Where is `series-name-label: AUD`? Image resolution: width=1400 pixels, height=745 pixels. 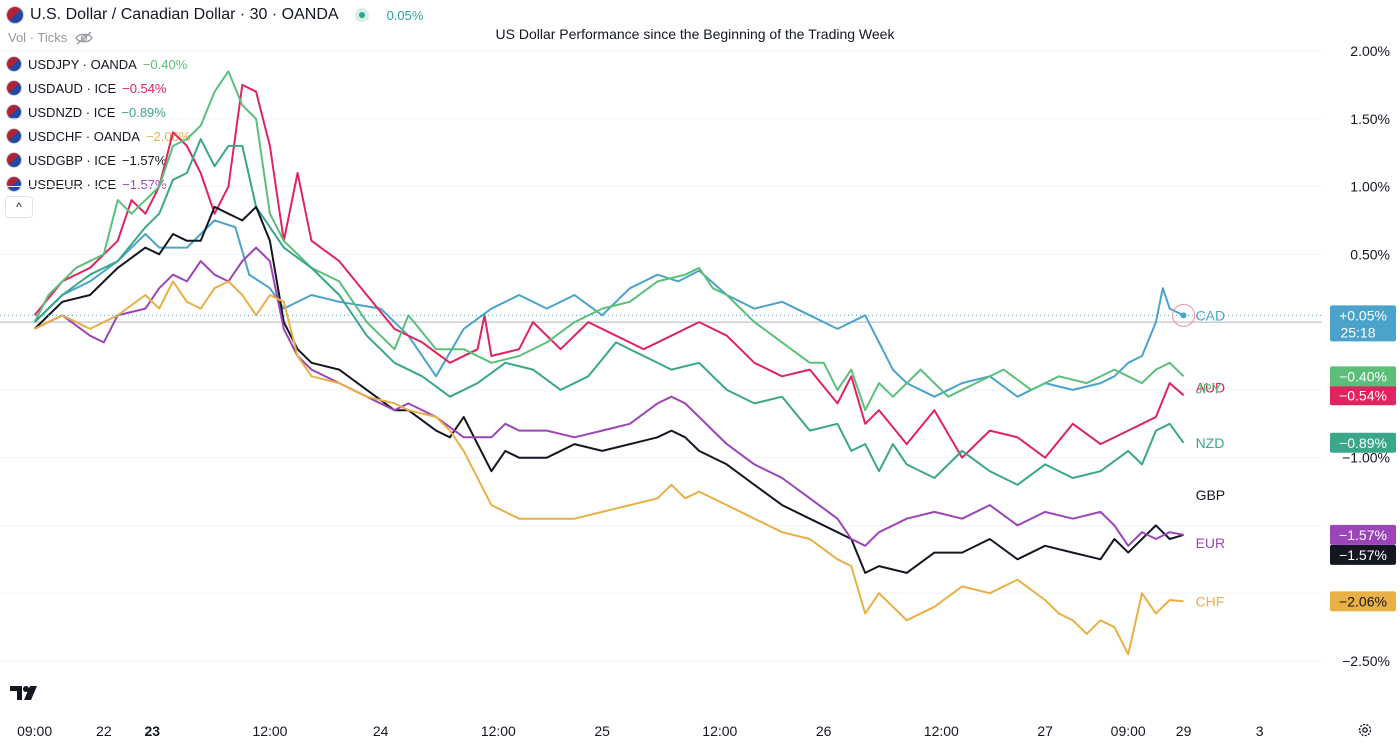 series-name-label: AUD is located at coordinates (1211, 387).